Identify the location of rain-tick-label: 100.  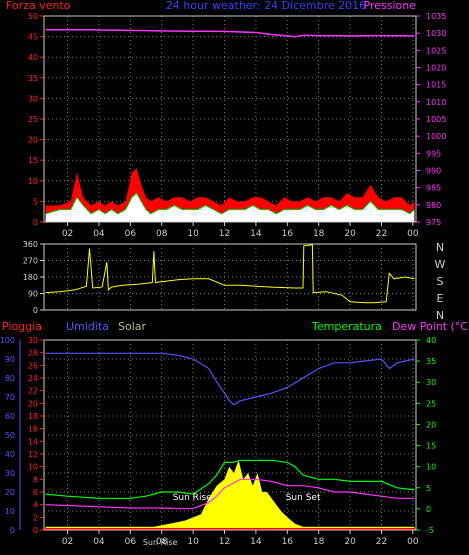
(7, 340).